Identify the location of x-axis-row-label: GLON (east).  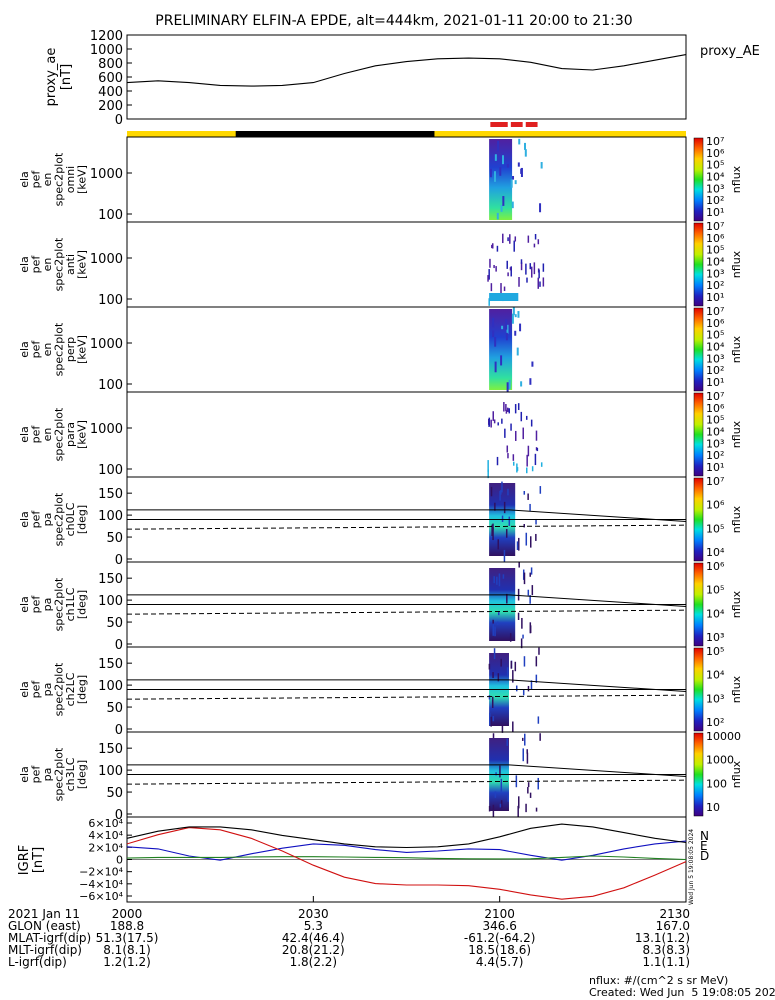
(44, 926).